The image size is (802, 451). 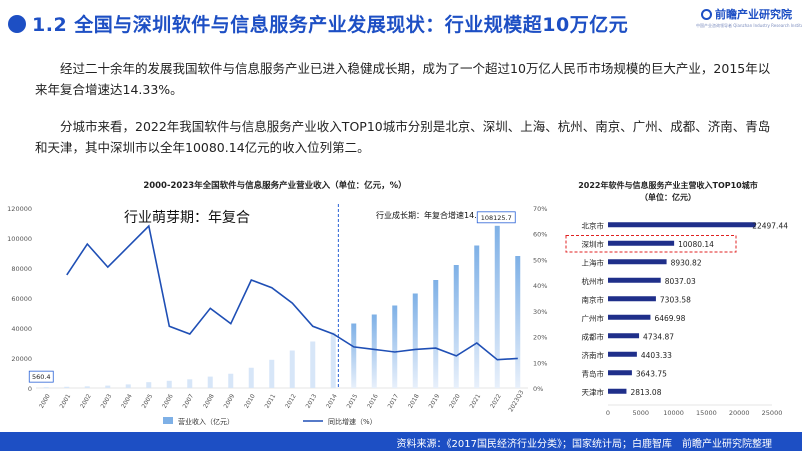 What do you see at coordinates (593, 318) in the screenshot?
I see `city-label: 广州市` at bounding box center [593, 318].